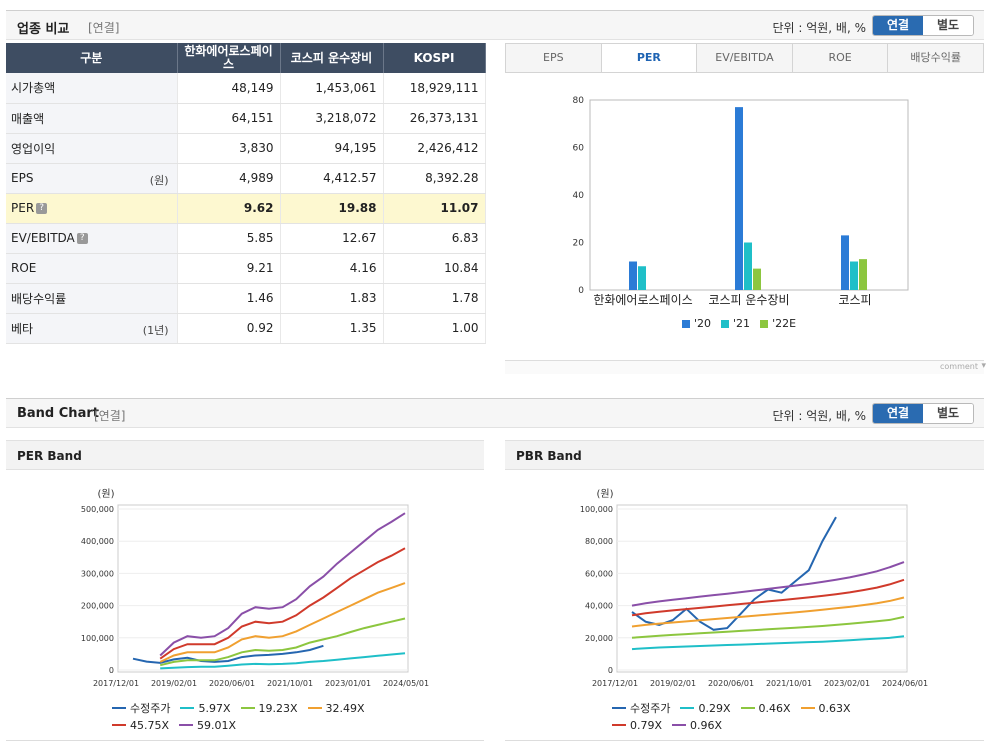 The height and width of the screenshot is (748, 991). Describe the element at coordinates (599, 573) in the screenshot. I see `y-tick-label: 60,000` at that location.